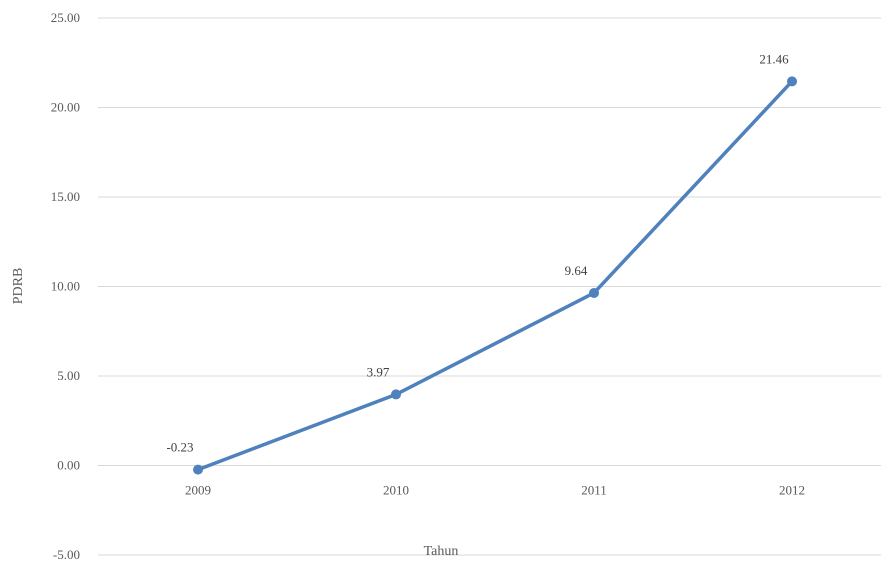  What do you see at coordinates (68, 375) in the screenshot?
I see `y-tick-label: 5.00` at bounding box center [68, 375].